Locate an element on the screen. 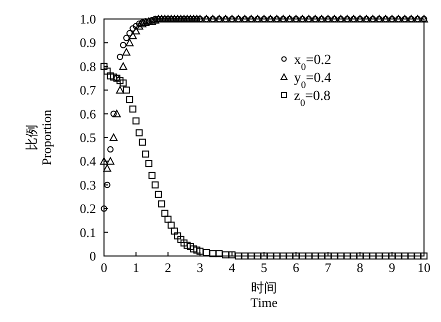 Image resolution: width=441 pixels, height=322 pixels. legend-label: z$_{0}$=0.8 is located at coordinates (312, 98).